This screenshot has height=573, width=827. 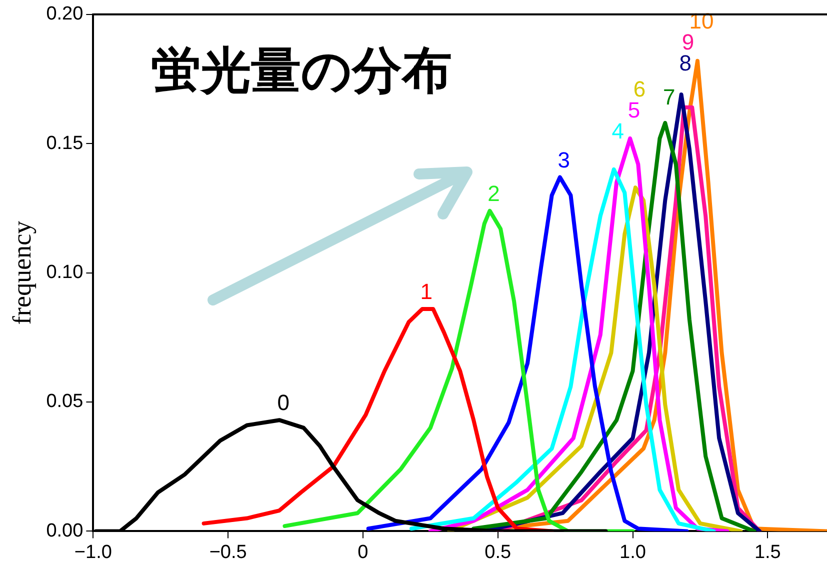 What do you see at coordinates (494, 193) in the screenshot?
I see `series-label: 2` at bounding box center [494, 193].